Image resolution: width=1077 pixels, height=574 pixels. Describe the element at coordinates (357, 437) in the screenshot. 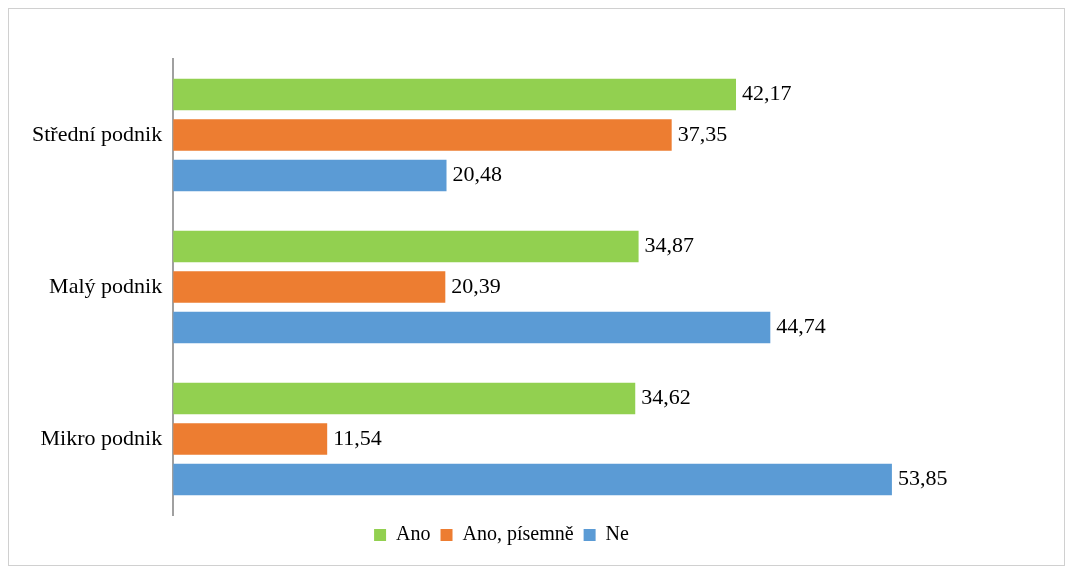

I see `data-label: 11,54` at that location.